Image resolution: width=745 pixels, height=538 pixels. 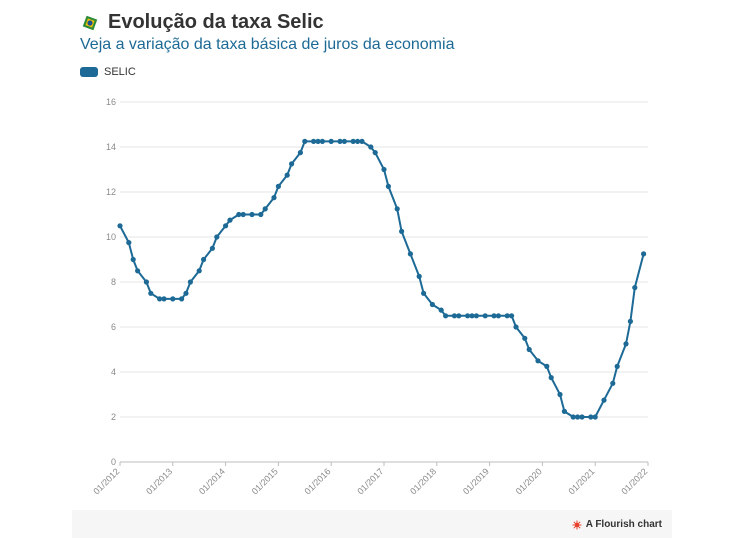 What do you see at coordinates (111, 237) in the screenshot?
I see `y-tick-label: 10` at bounding box center [111, 237].